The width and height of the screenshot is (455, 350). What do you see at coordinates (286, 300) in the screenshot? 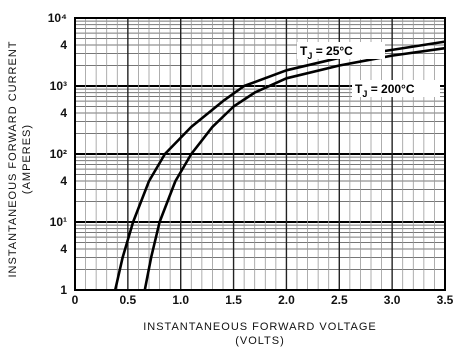
I see `x-tick-label: 2.0` at bounding box center [286, 300].